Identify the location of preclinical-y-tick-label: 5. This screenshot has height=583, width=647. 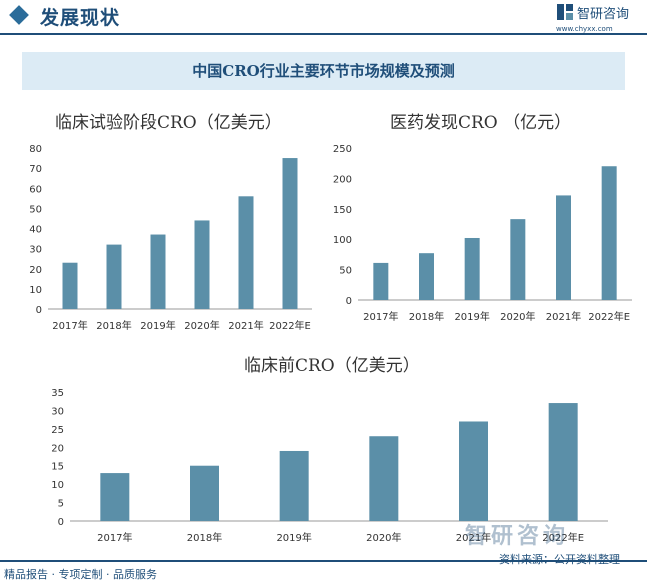
(61, 504).